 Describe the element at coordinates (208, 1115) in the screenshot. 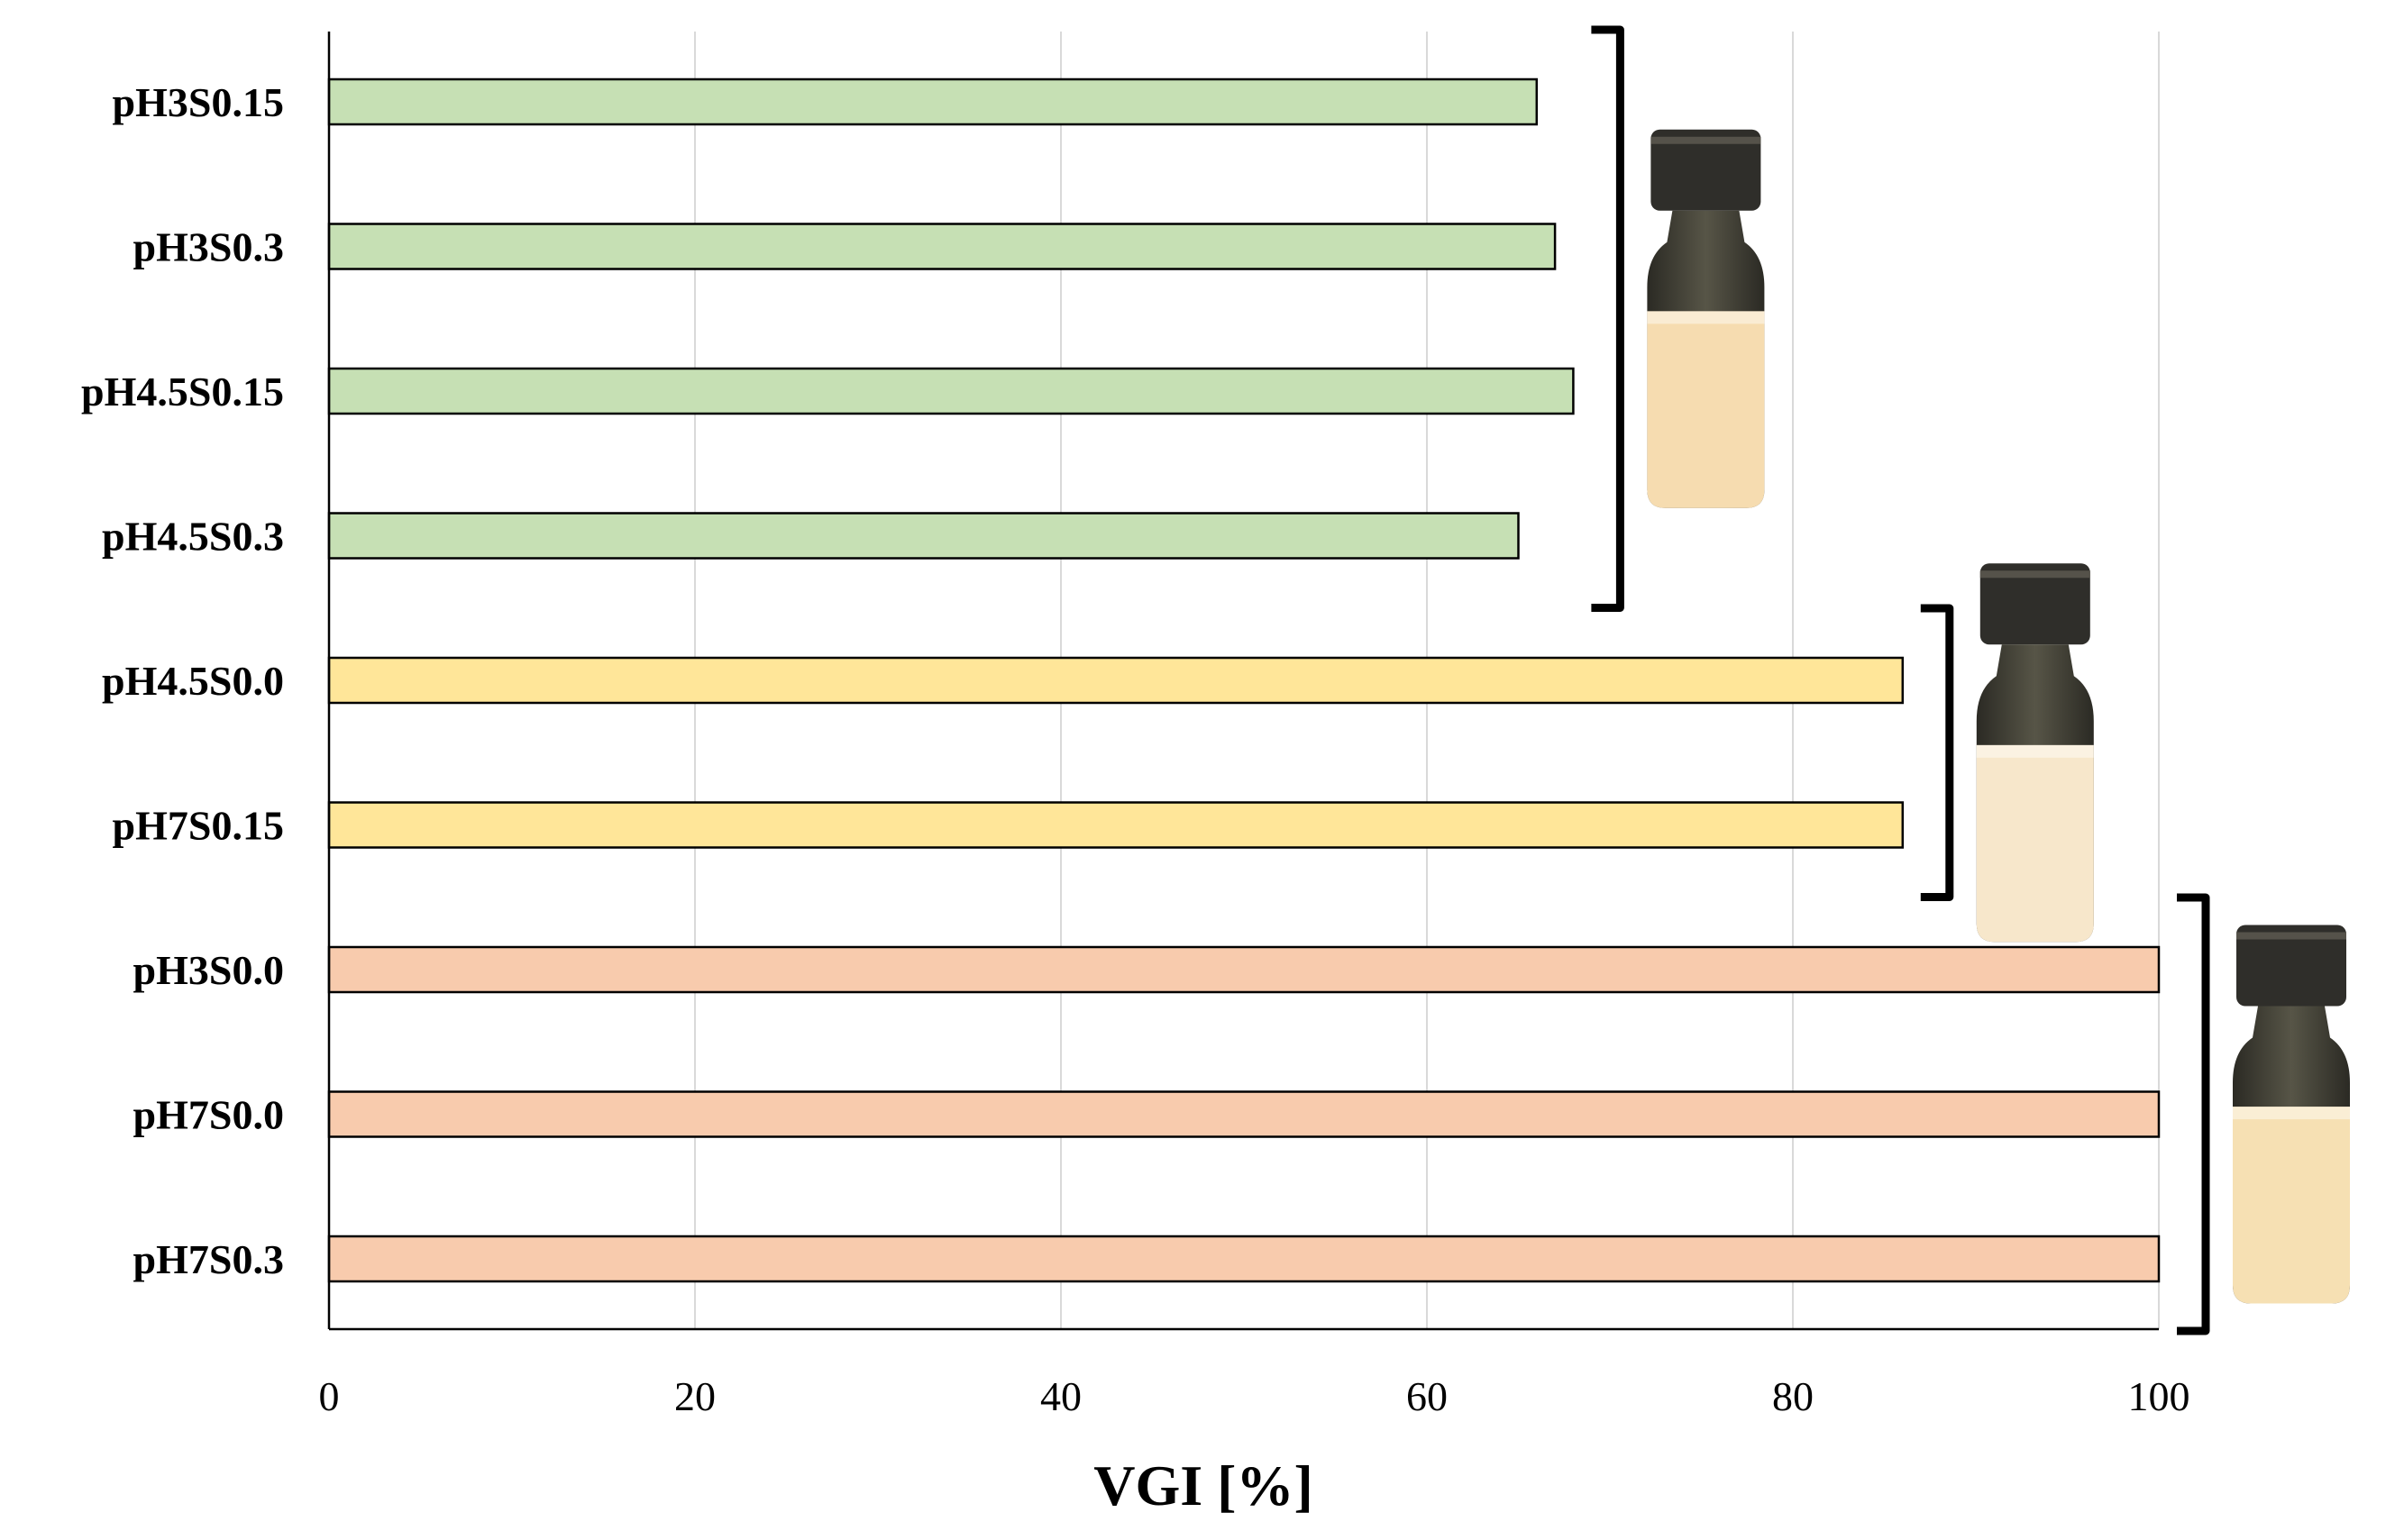

I see `category-label: pH7S0.0` at that location.